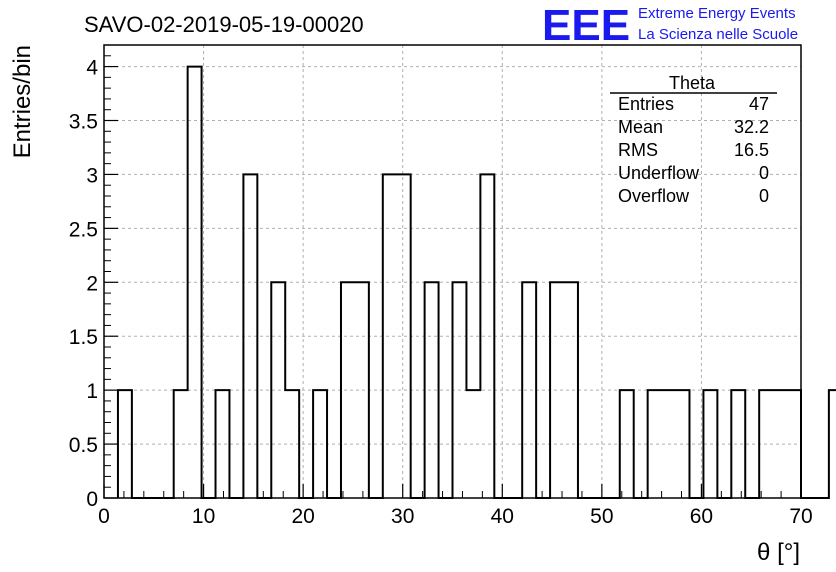  What do you see at coordinates (751, 150) in the screenshot?
I see `stats-value: 16.5` at bounding box center [751, 150].